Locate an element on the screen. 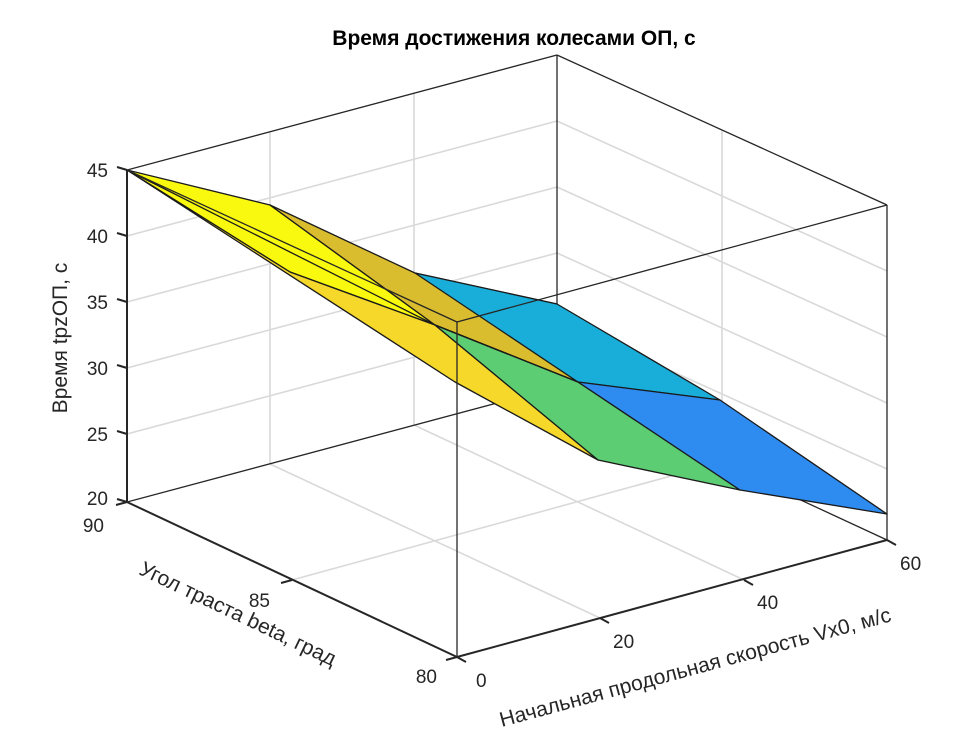 Image resolution: width=980 pixels, height=736 pixels. svg-text: 85 is located at coordinates (259, 601).